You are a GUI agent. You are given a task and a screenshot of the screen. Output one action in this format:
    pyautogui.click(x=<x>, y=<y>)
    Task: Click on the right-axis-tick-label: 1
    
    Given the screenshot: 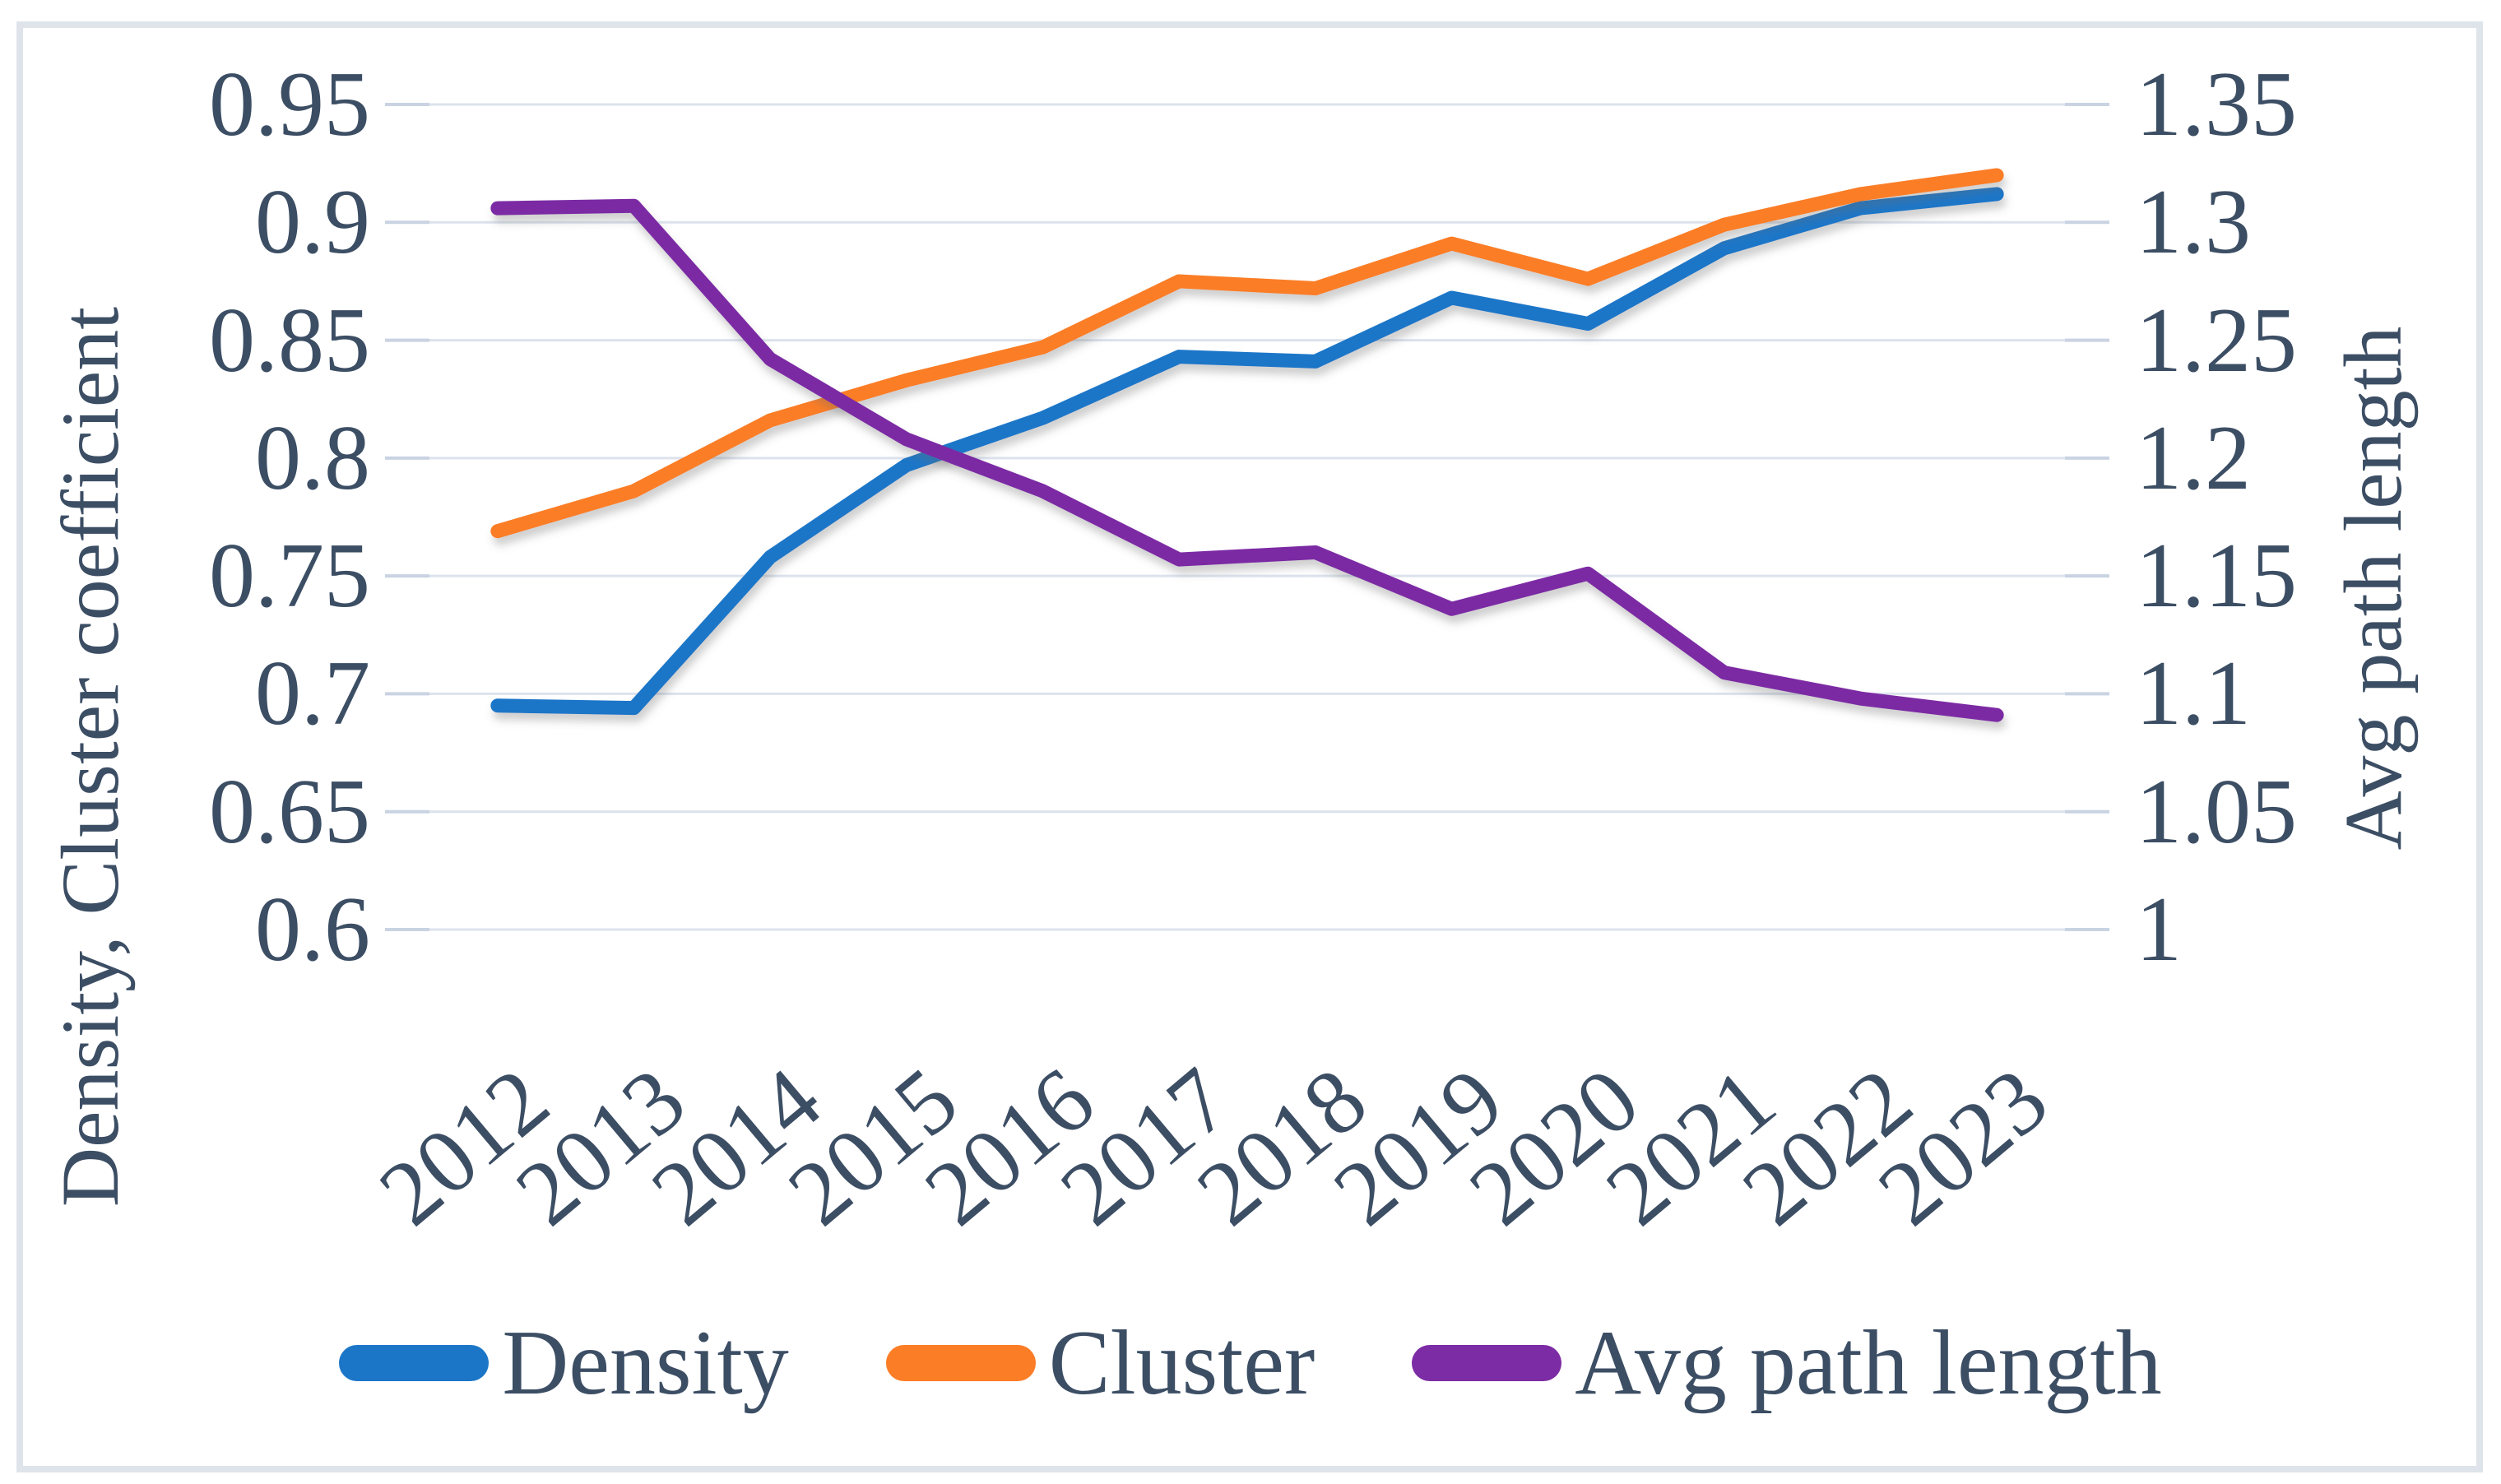 What is the action you would take?
    pyautogui.click(x=2159, y=930)
    